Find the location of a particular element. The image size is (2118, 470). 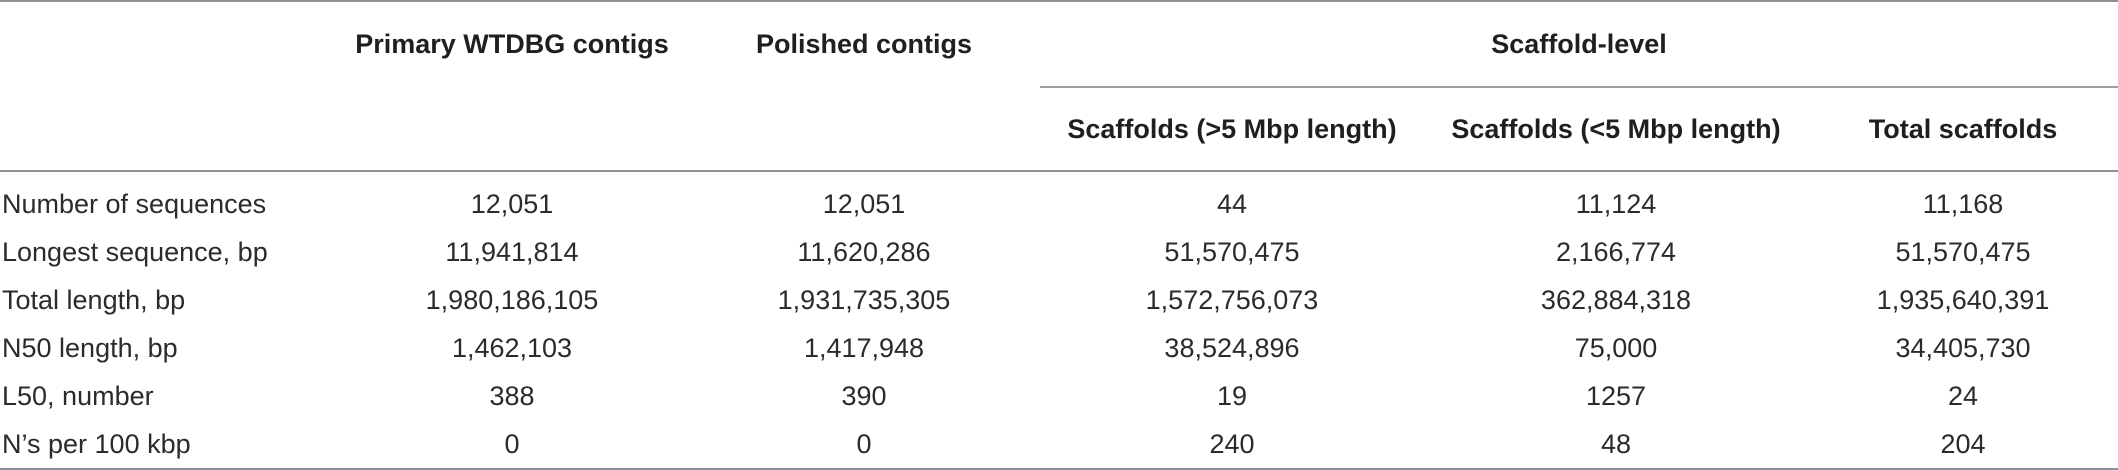

row-label: N50 length, bp is located at coordinates (90, 347).